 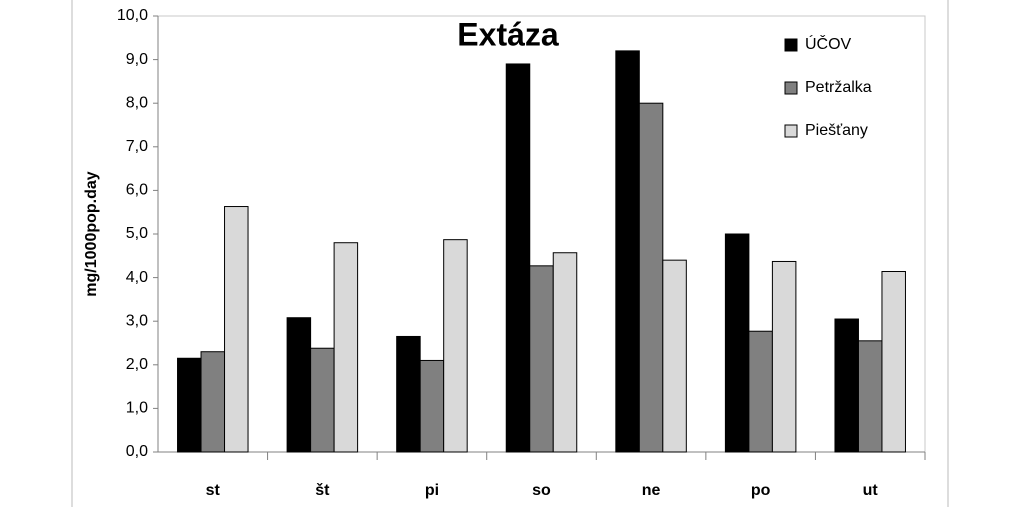 What do you see at coordinates (137, 233) in the screenshot?
I see `y-tick-label: 5,0` at bounding box center [137, 233].